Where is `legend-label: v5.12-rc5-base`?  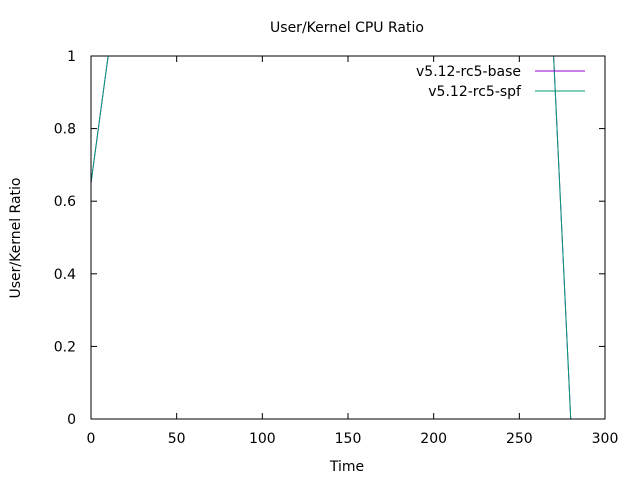 legend-label: v5.12-rc5-base is located at coordinates (468, 72).